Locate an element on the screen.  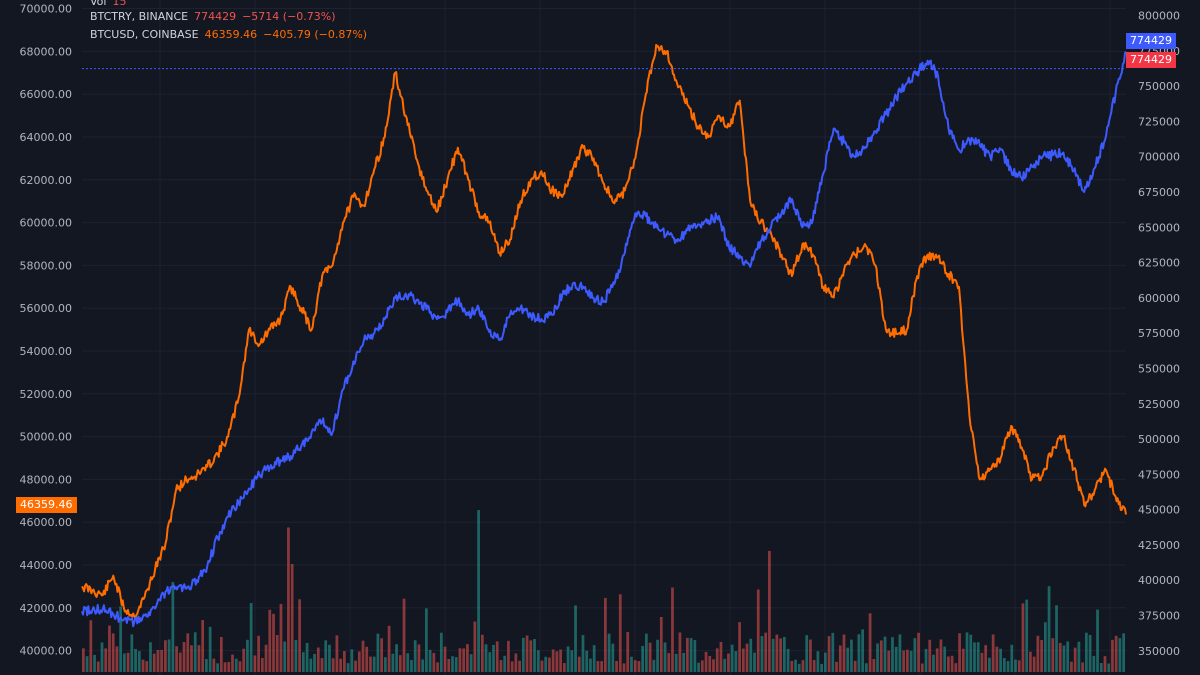
legend-btctry-label: BTCTRY, BINANCE is located at coordinates (139, 16).